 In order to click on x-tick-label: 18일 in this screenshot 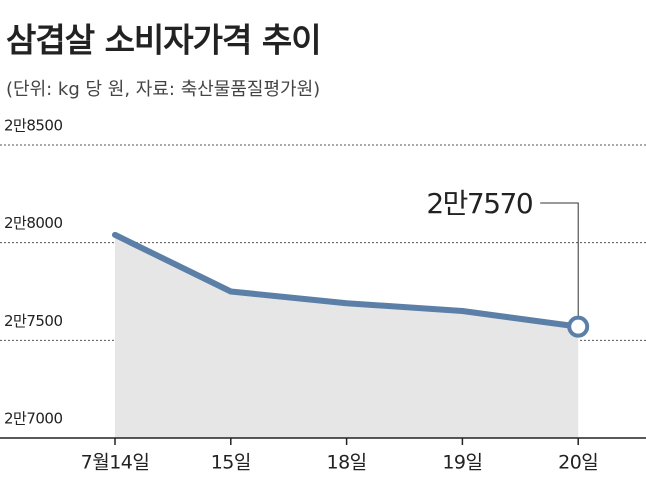, I will do `click(347, 463)`.